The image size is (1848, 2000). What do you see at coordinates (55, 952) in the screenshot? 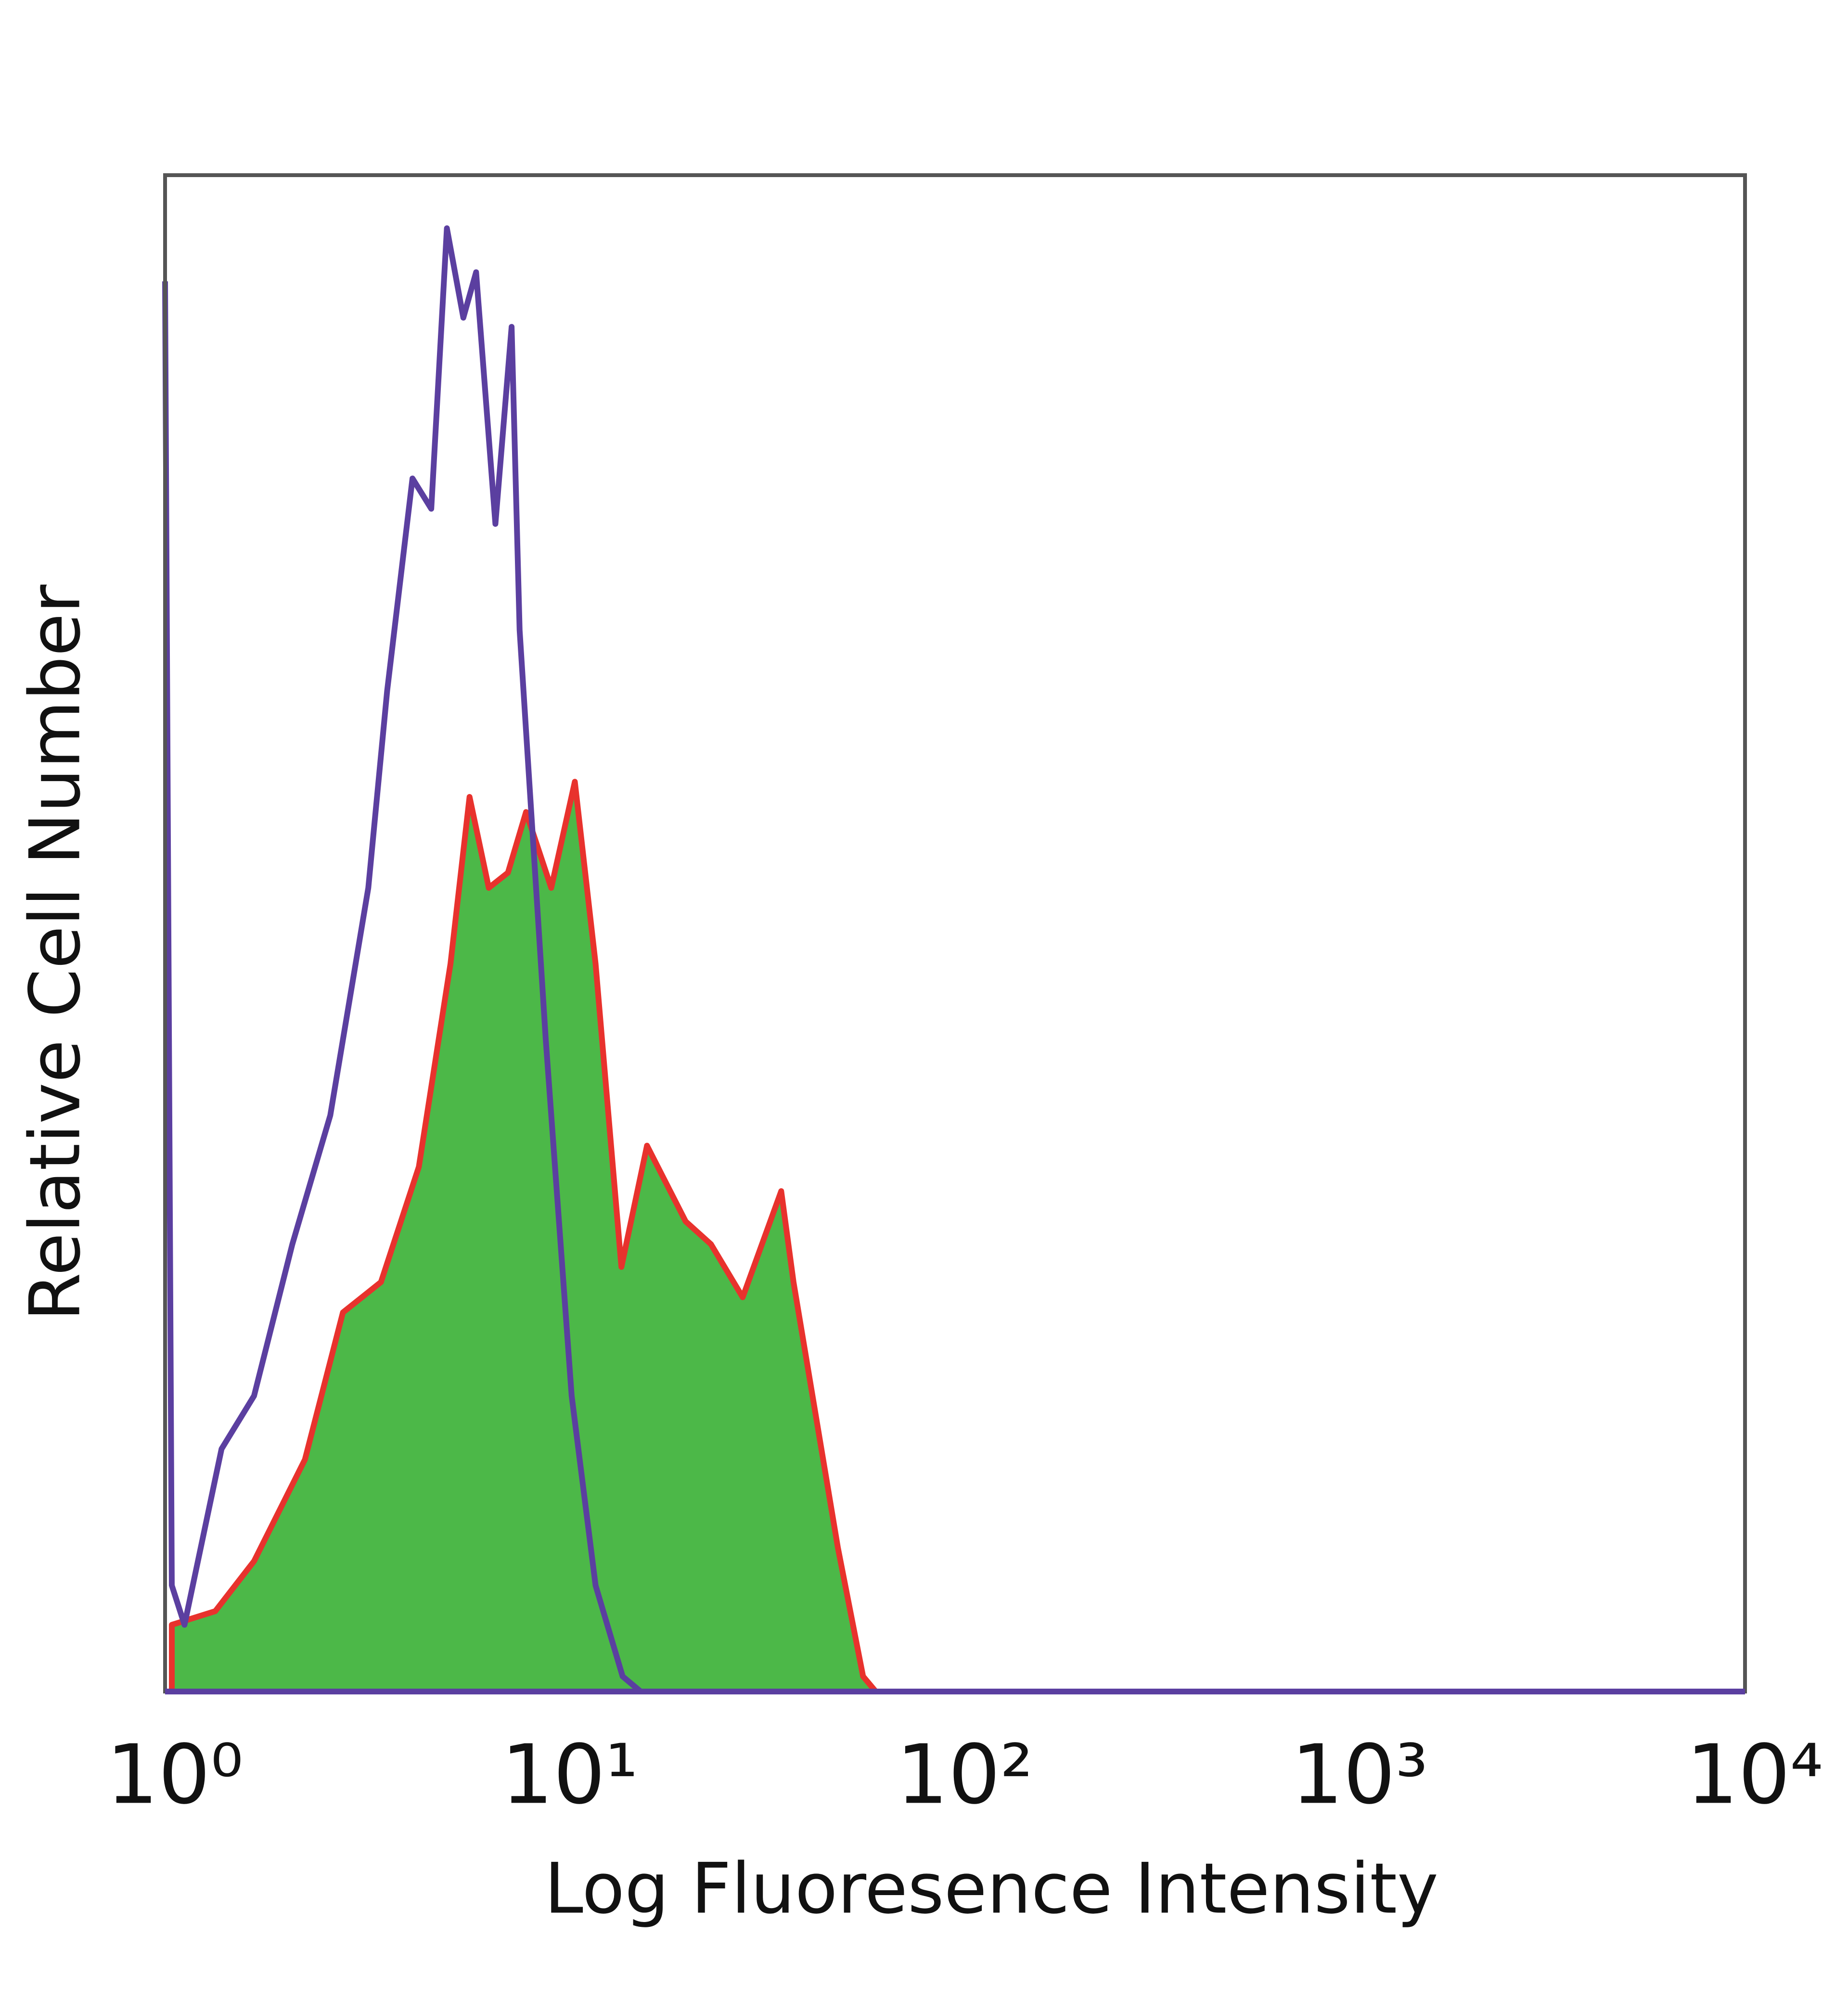
I see `y-axis-label: Relative Cell Number` at bounding box center [55, 952].